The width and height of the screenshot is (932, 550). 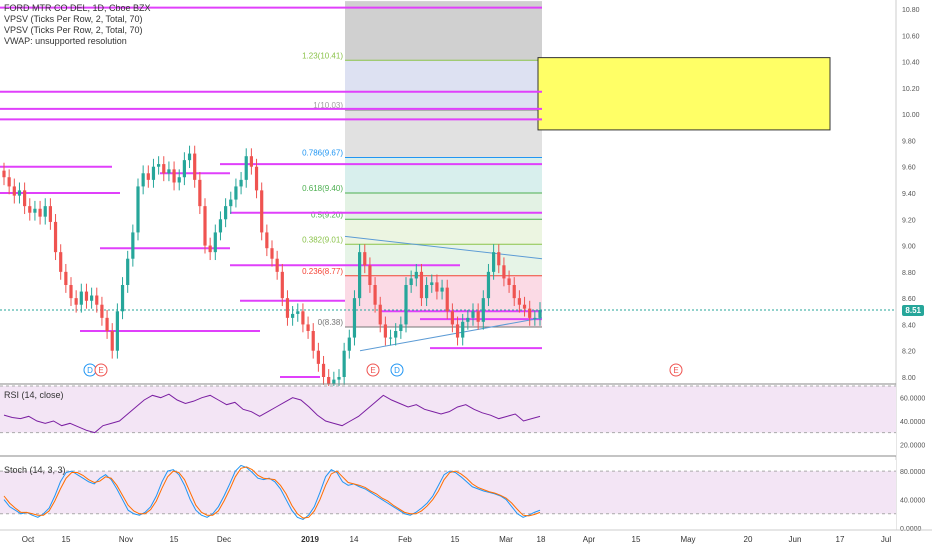 I want to click on indicator-vpsv-2: VPSV (Ticks Per Row, 2, Total, 70), so click(x=73, y=30).